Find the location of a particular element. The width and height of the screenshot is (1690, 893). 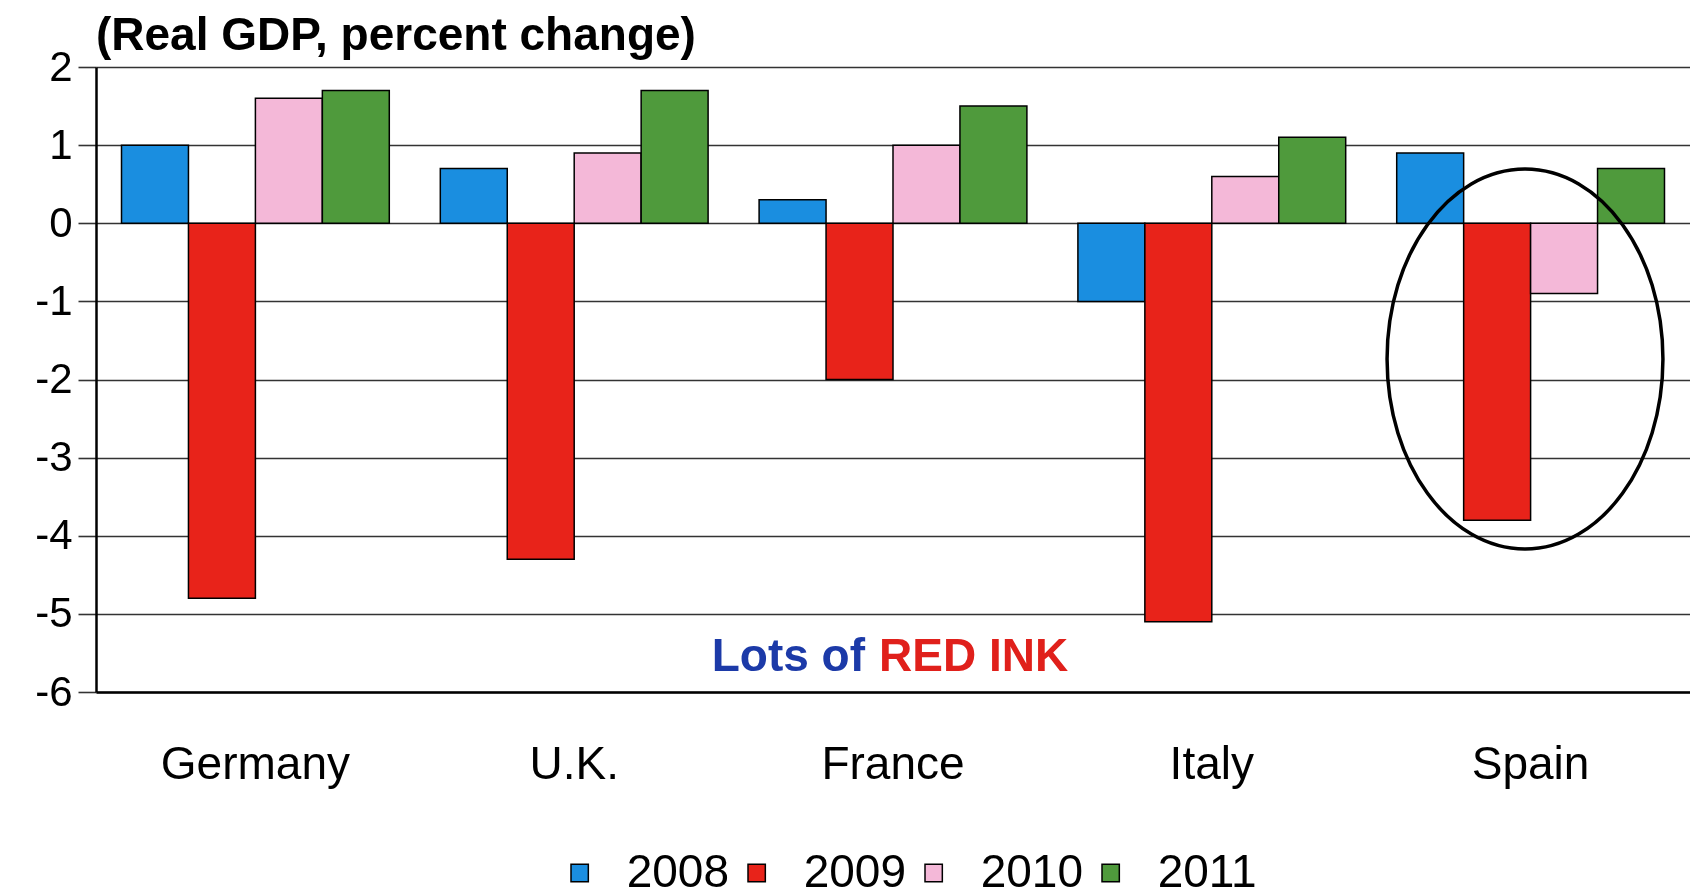

chart-title: (Real GDP, percent change) is located at coordinates (396, 34).